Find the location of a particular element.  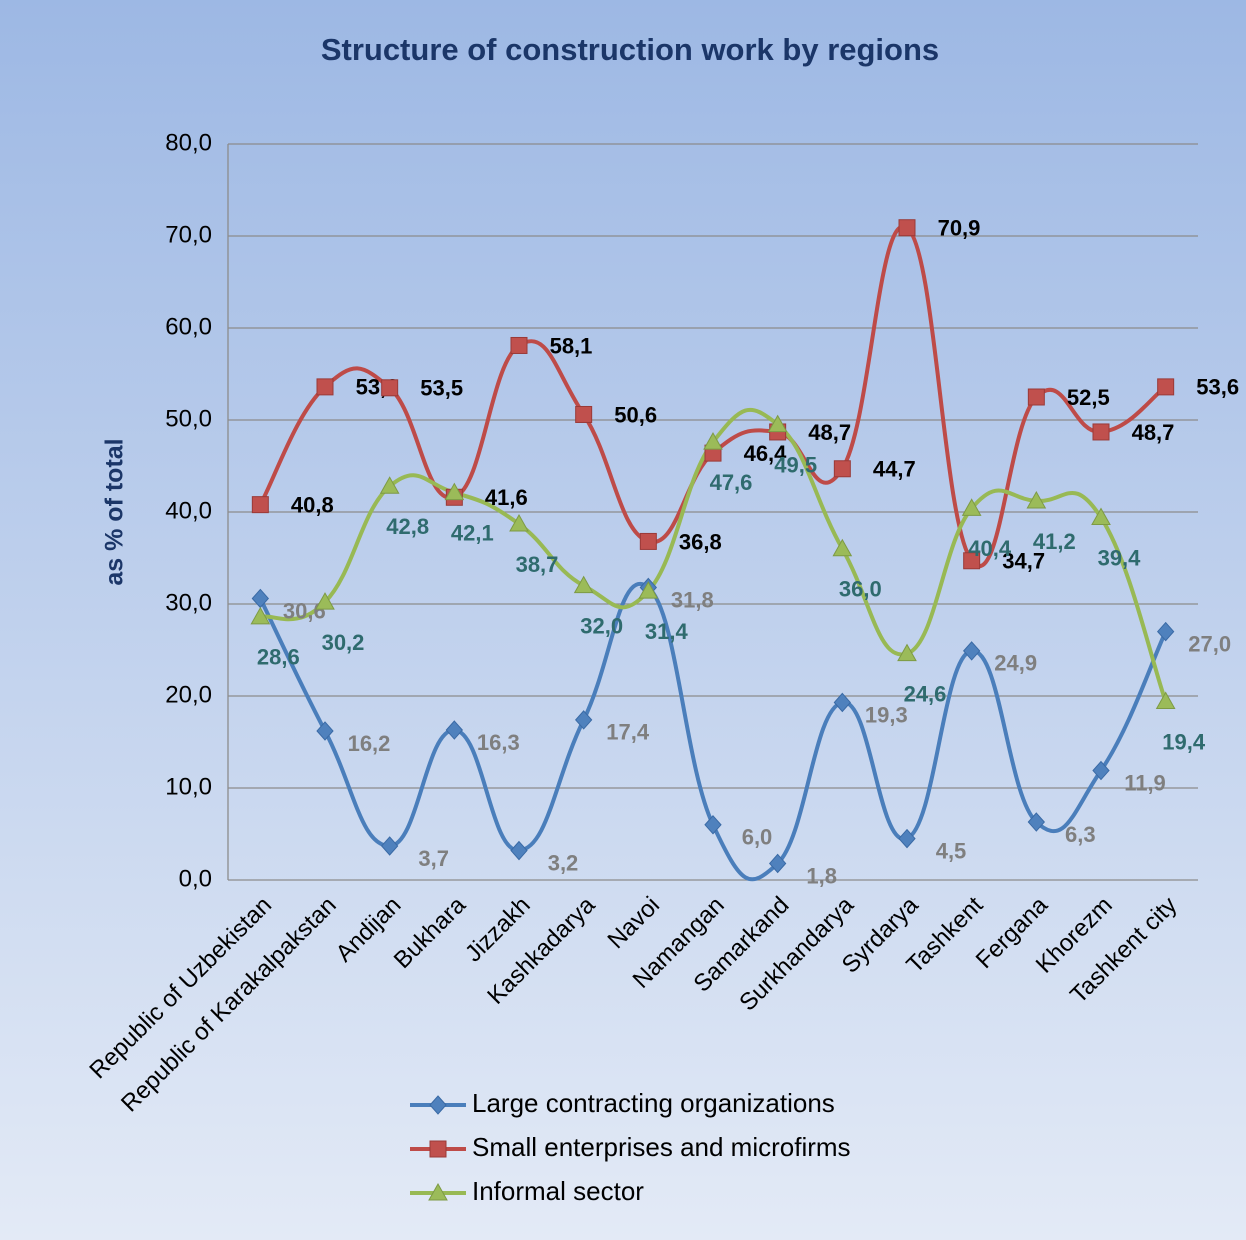

data-label: 27,0 is located at coordinates (1209, 643).